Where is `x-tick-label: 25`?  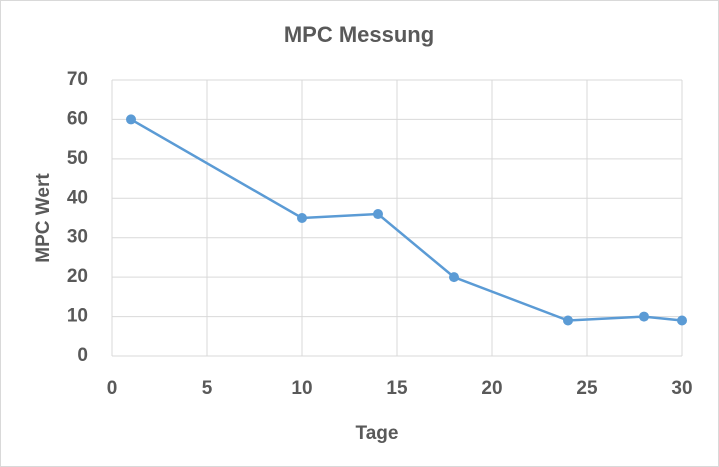
x-tick-label: 25 is located at coordinates (587, 388).